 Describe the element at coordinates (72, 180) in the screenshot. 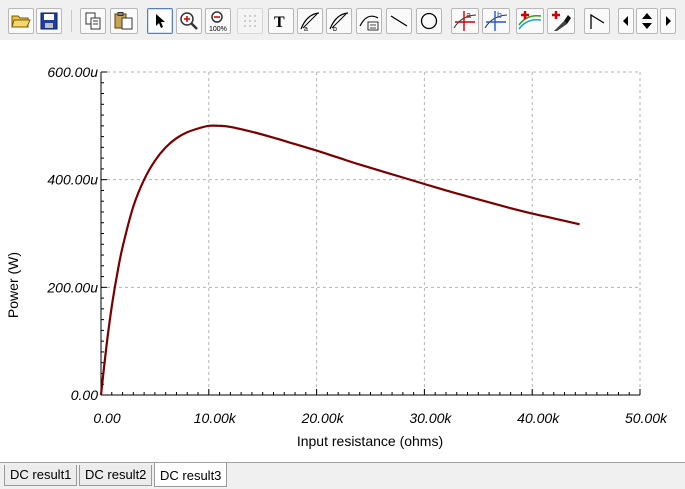

I see `y-tick-label: 400.00u` at that location.